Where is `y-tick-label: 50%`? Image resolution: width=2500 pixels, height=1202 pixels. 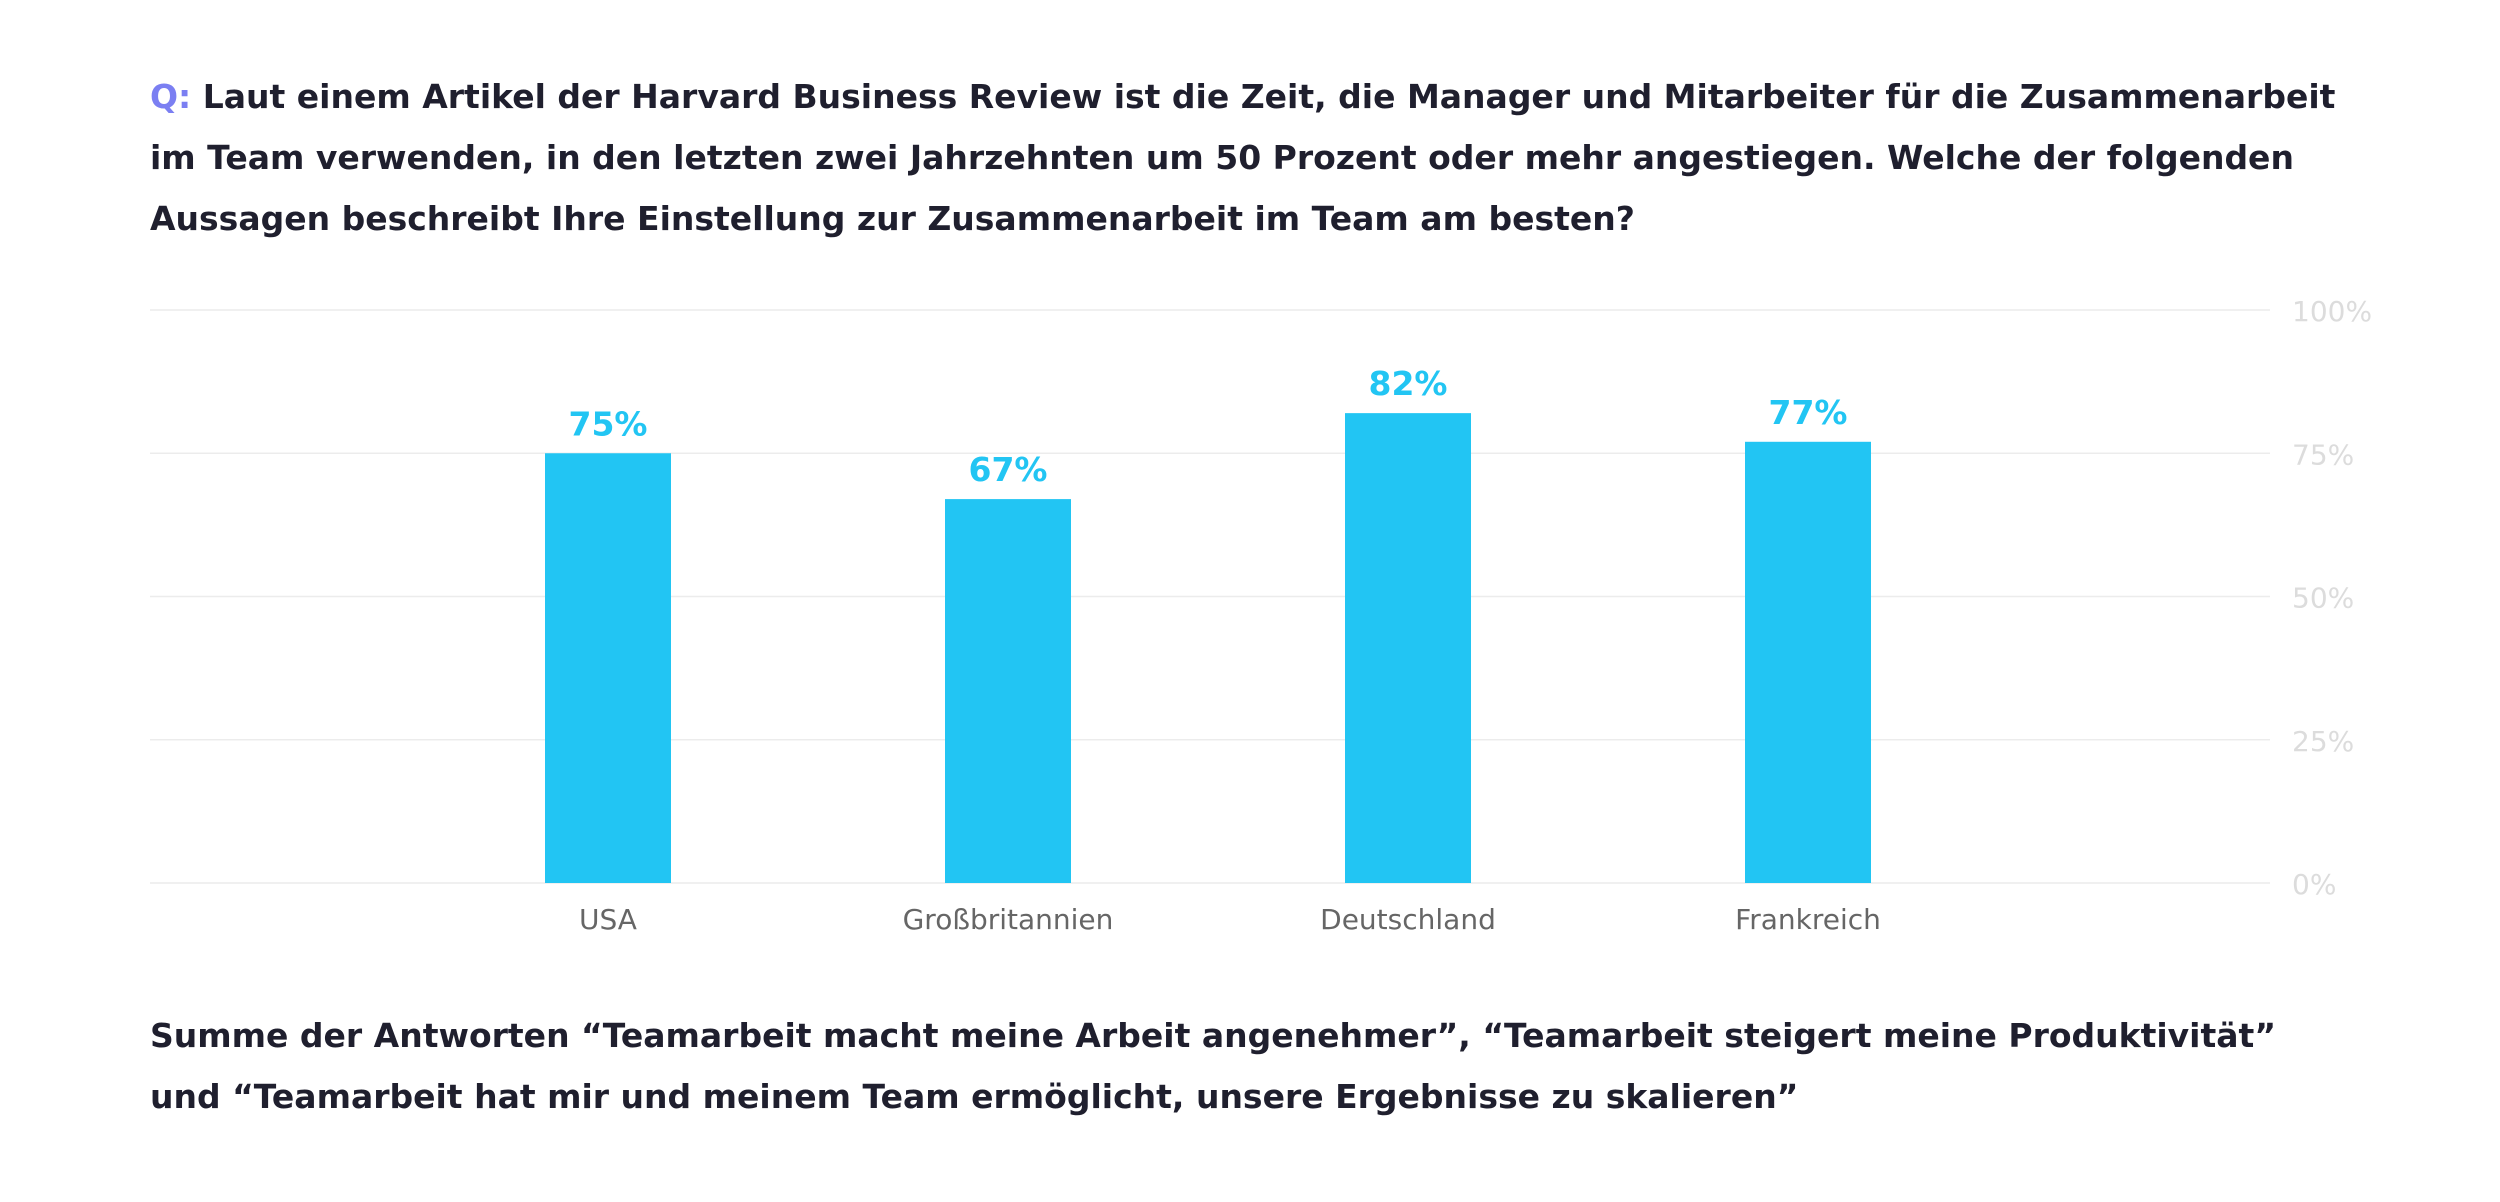 y-tick-label: 50% is located at coordinates (2323, 598).